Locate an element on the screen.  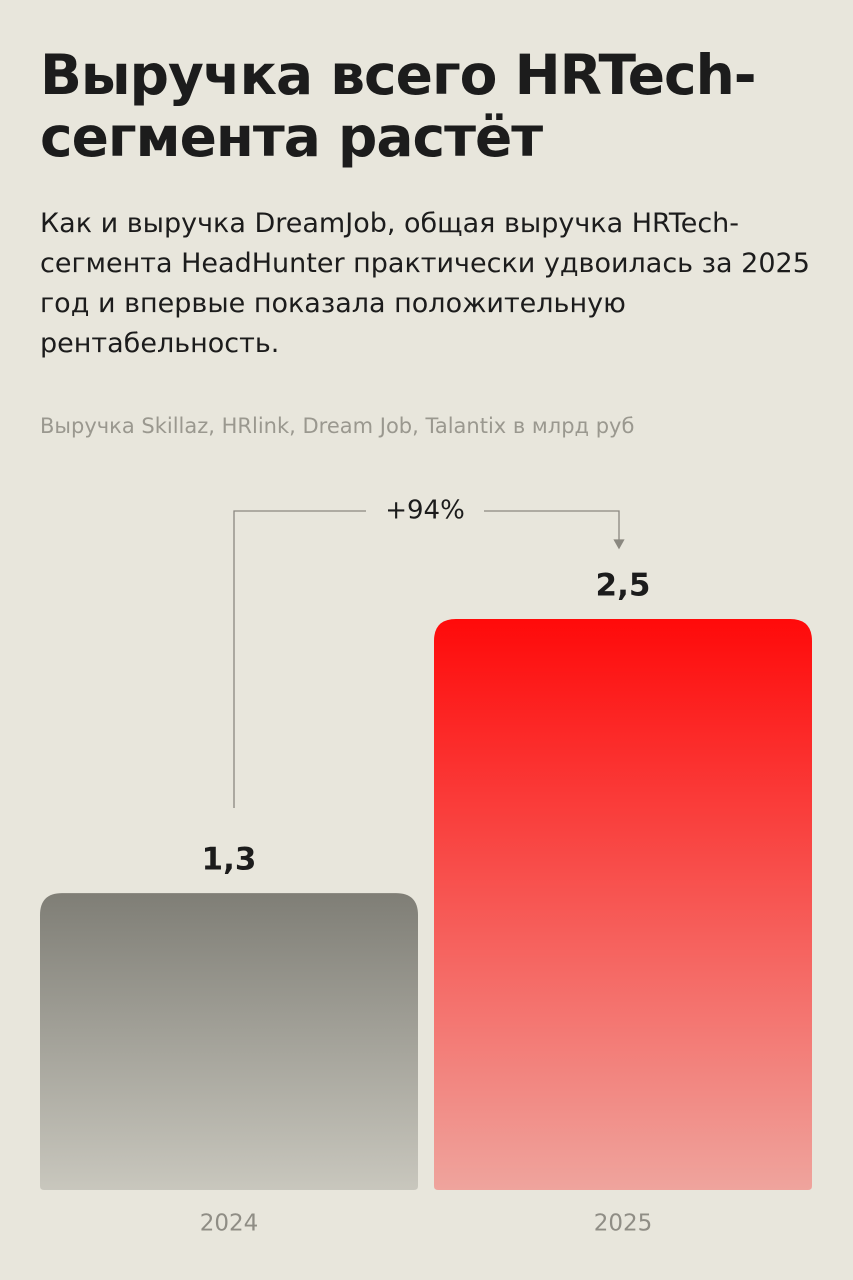
bar is located at coordinates (229, 1041).